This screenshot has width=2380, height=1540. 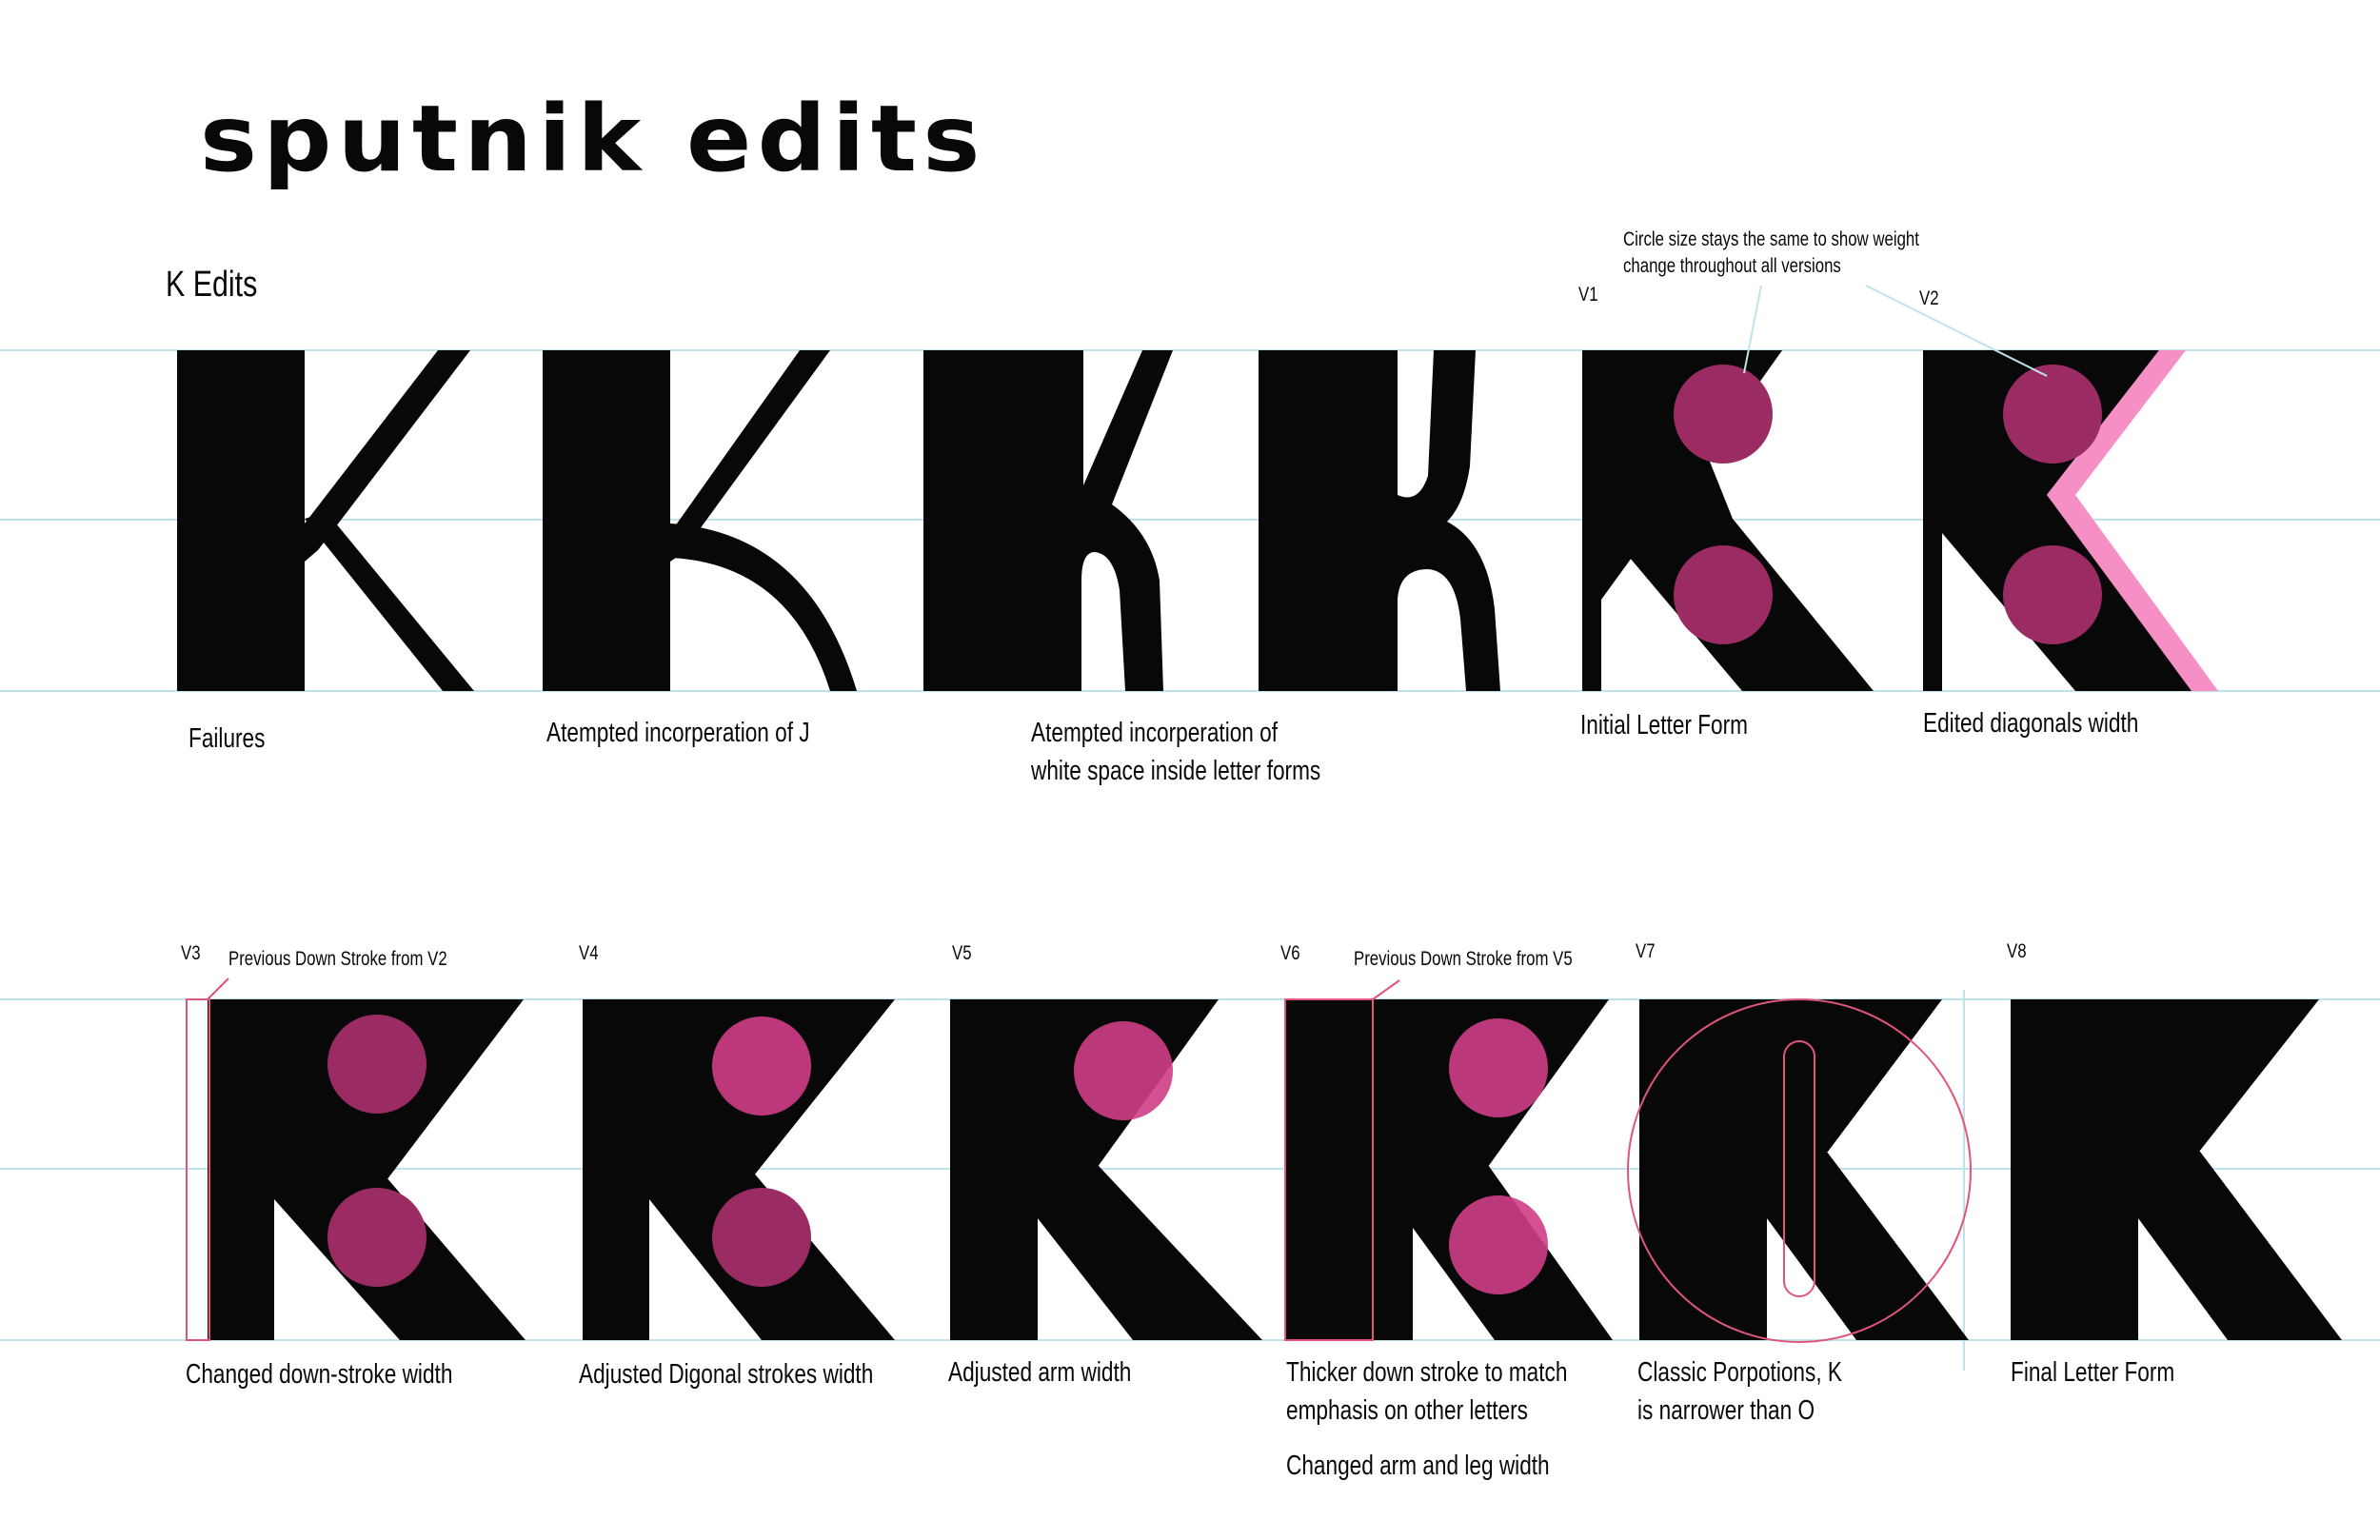 I want to click on v2-highlight-stroke, so click(x=2132, y=520).